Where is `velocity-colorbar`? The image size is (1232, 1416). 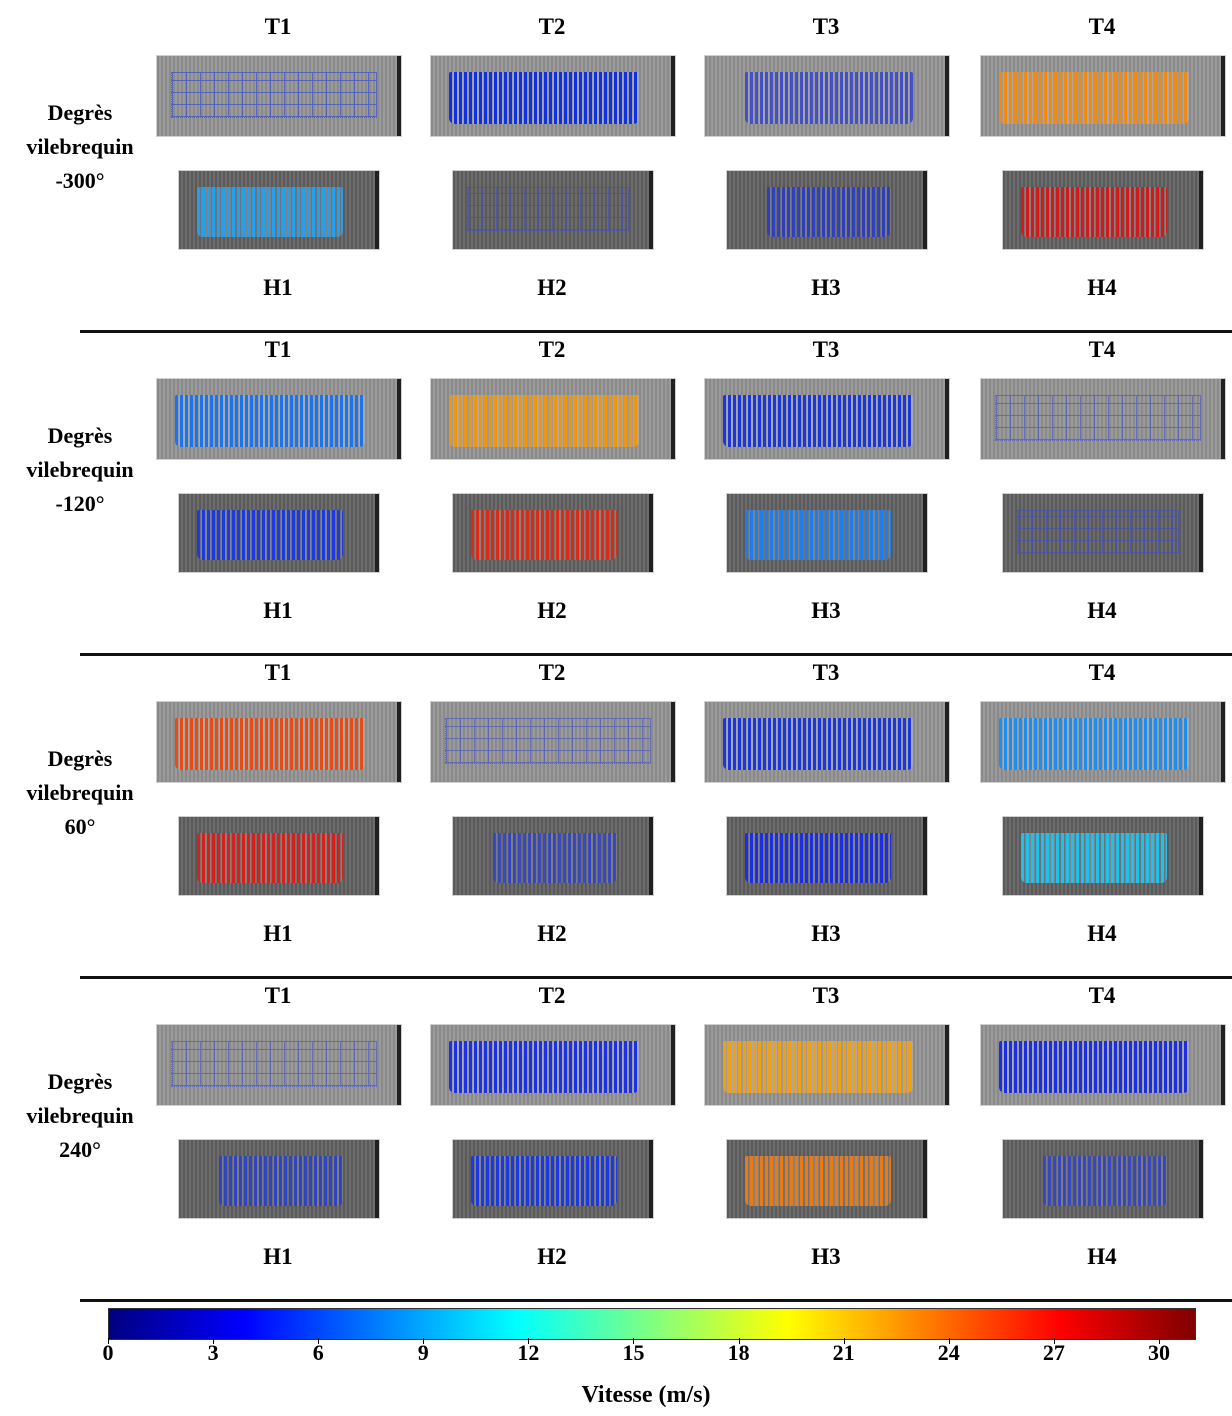
velocity-colorbar is located at coordinates (652, 1324).